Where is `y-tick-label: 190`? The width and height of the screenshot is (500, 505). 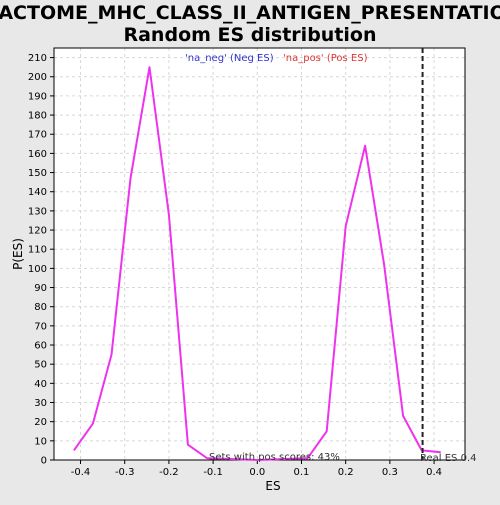
y-tick-label: 190 is located at coordinates (37, 96).